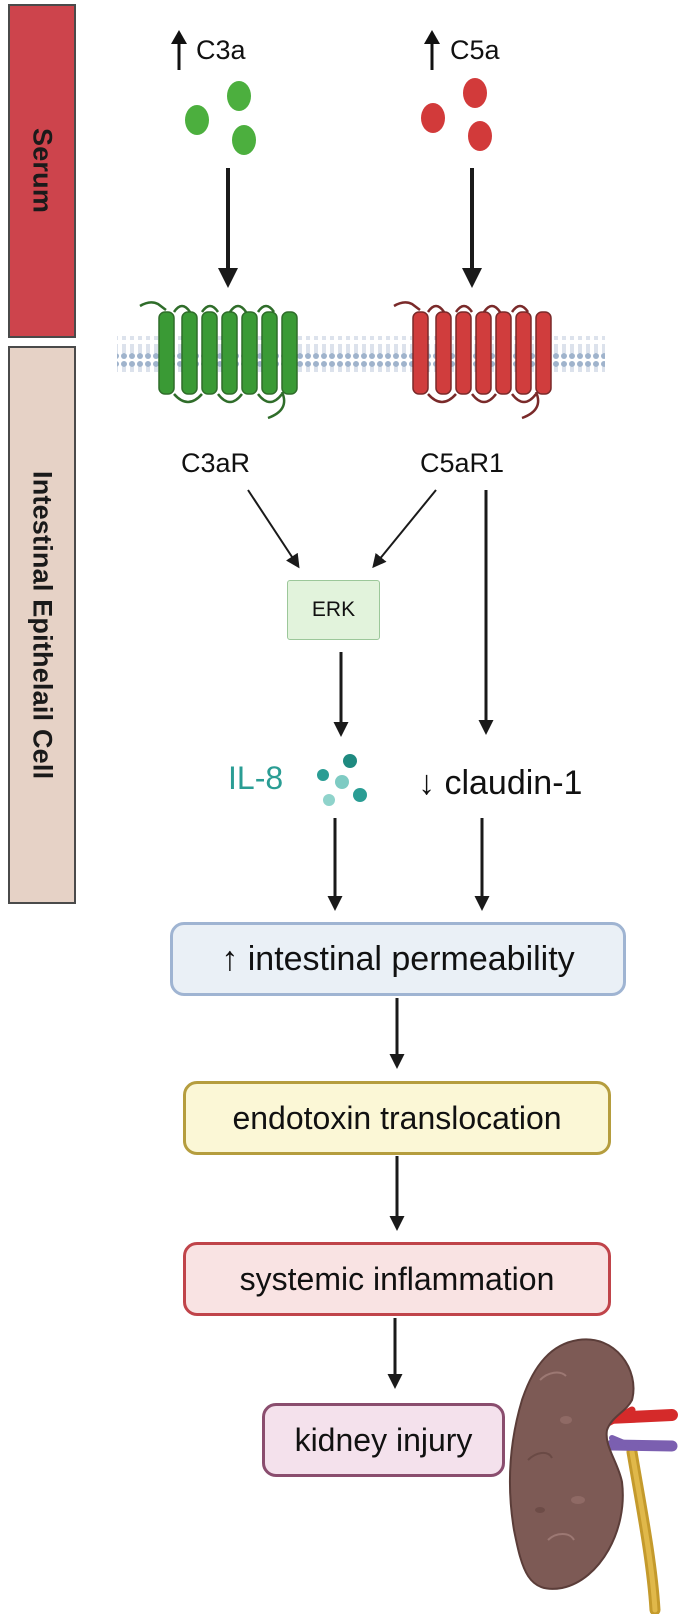 This screenshot has width=700, height=1614. Describe the element at coordinates (432, 50) in the screenshot. I see `c5a-up-arrow-icon` at that location.